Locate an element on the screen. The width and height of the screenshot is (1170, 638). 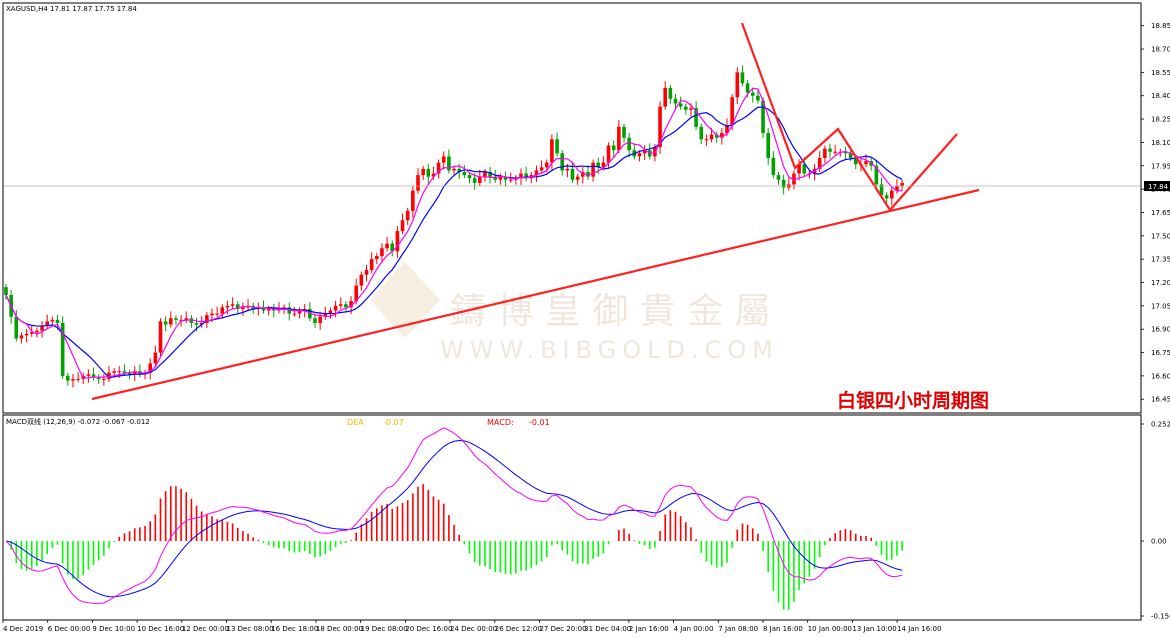
macd-axis: 0.252 0.00 -0.156 is located at coordinates (1155, 521).